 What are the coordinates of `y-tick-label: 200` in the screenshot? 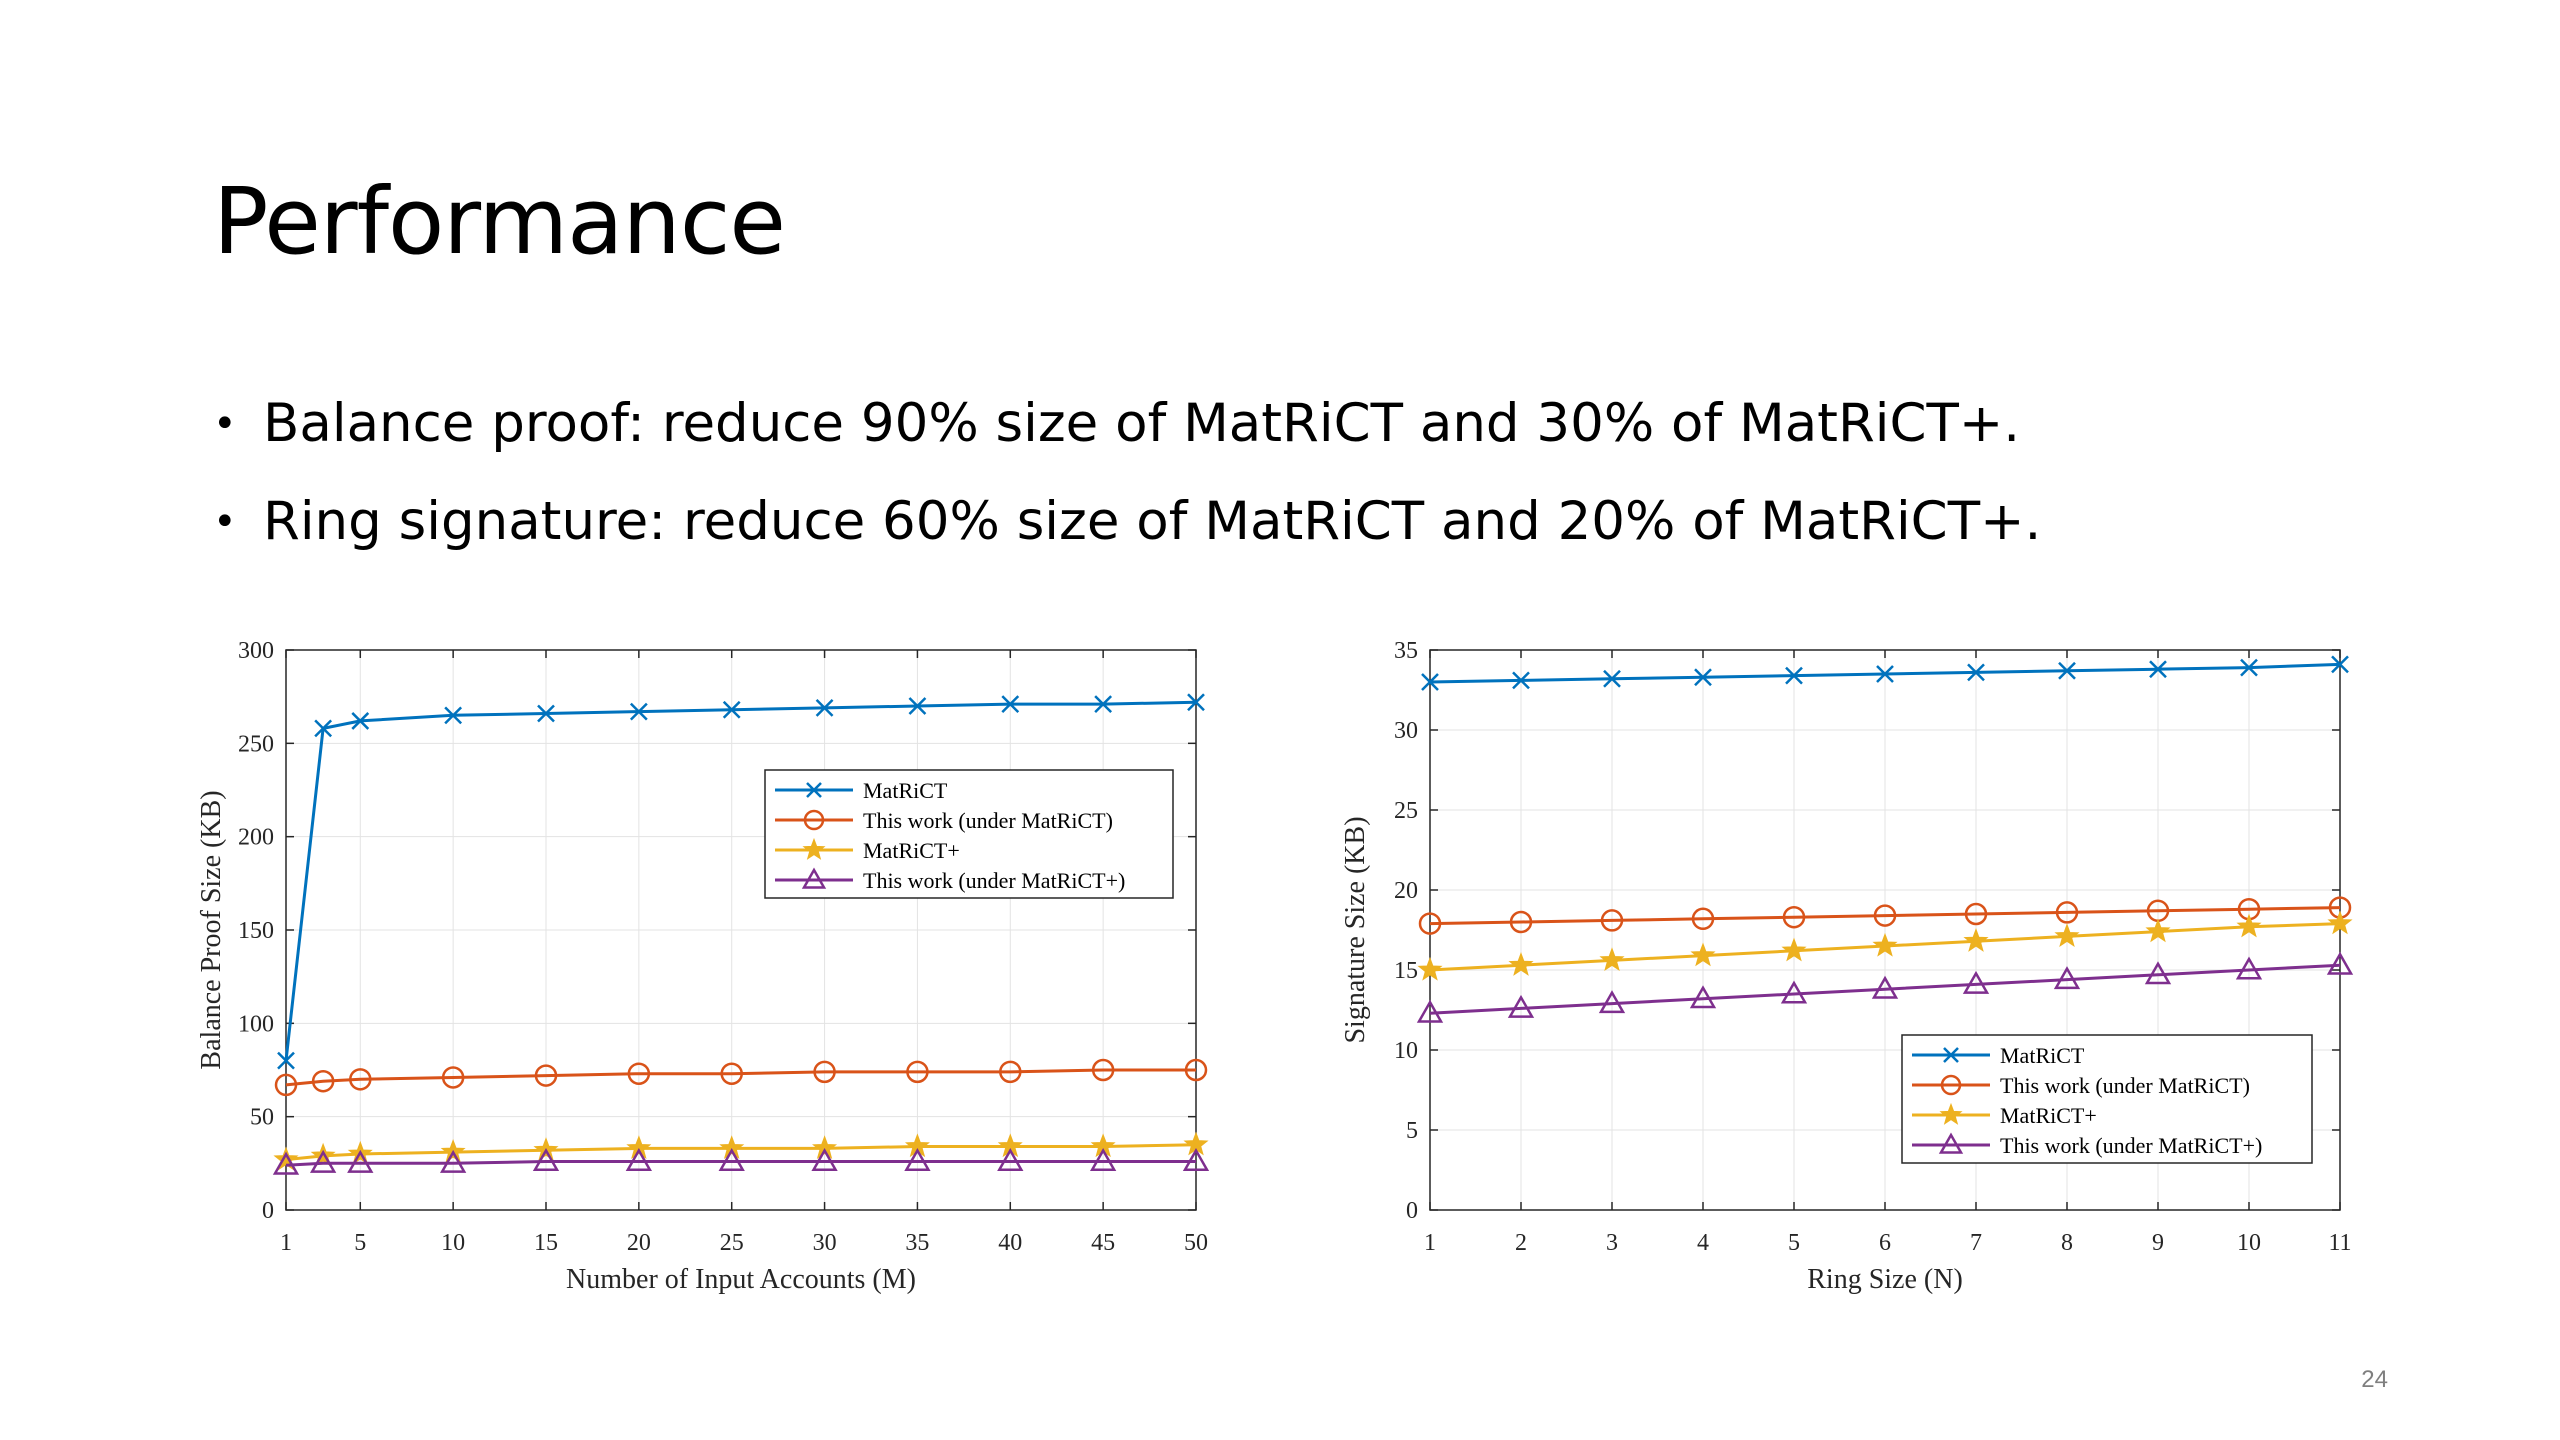 It's located at (256, 838).